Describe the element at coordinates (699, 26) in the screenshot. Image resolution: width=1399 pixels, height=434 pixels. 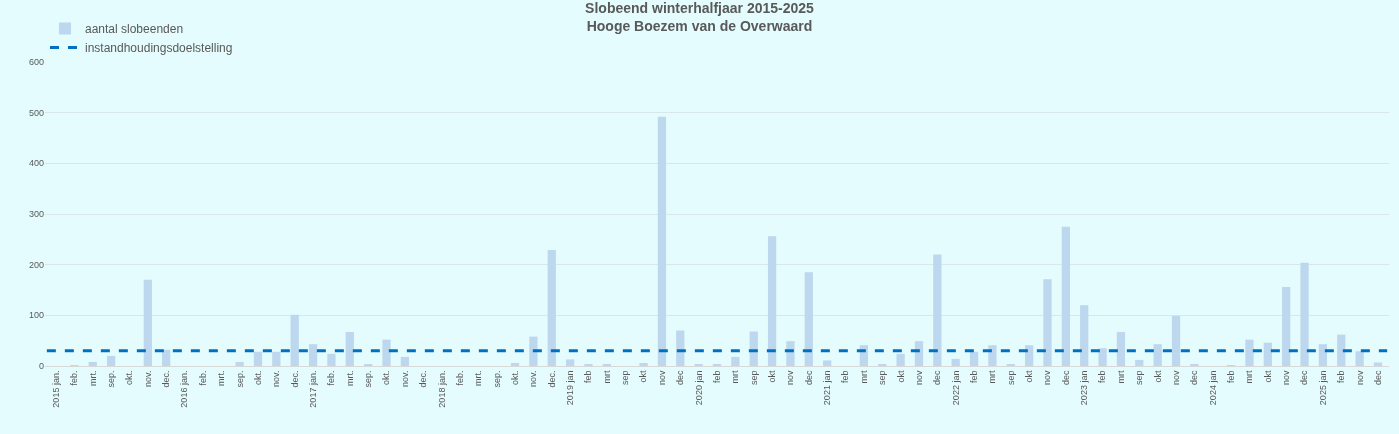
I see `chart-subtitle: Hooge Boezem van de Overwaard` at that location.